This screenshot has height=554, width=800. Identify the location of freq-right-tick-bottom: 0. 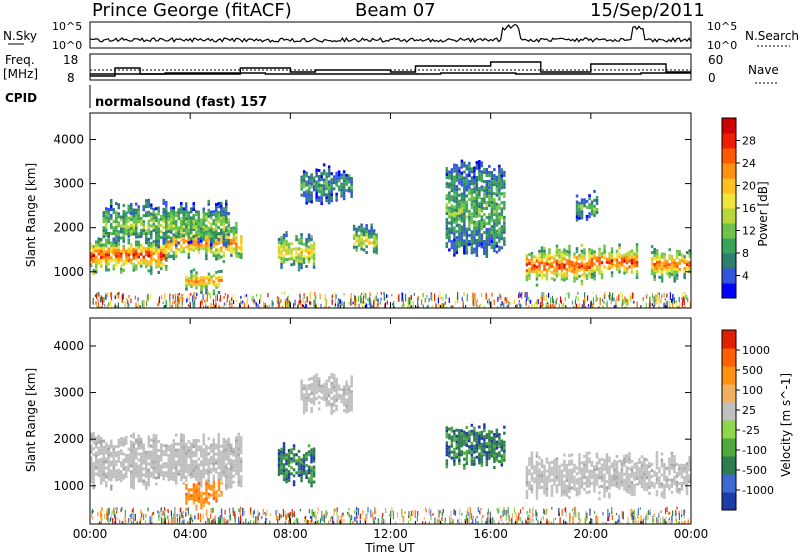
(712, 78).